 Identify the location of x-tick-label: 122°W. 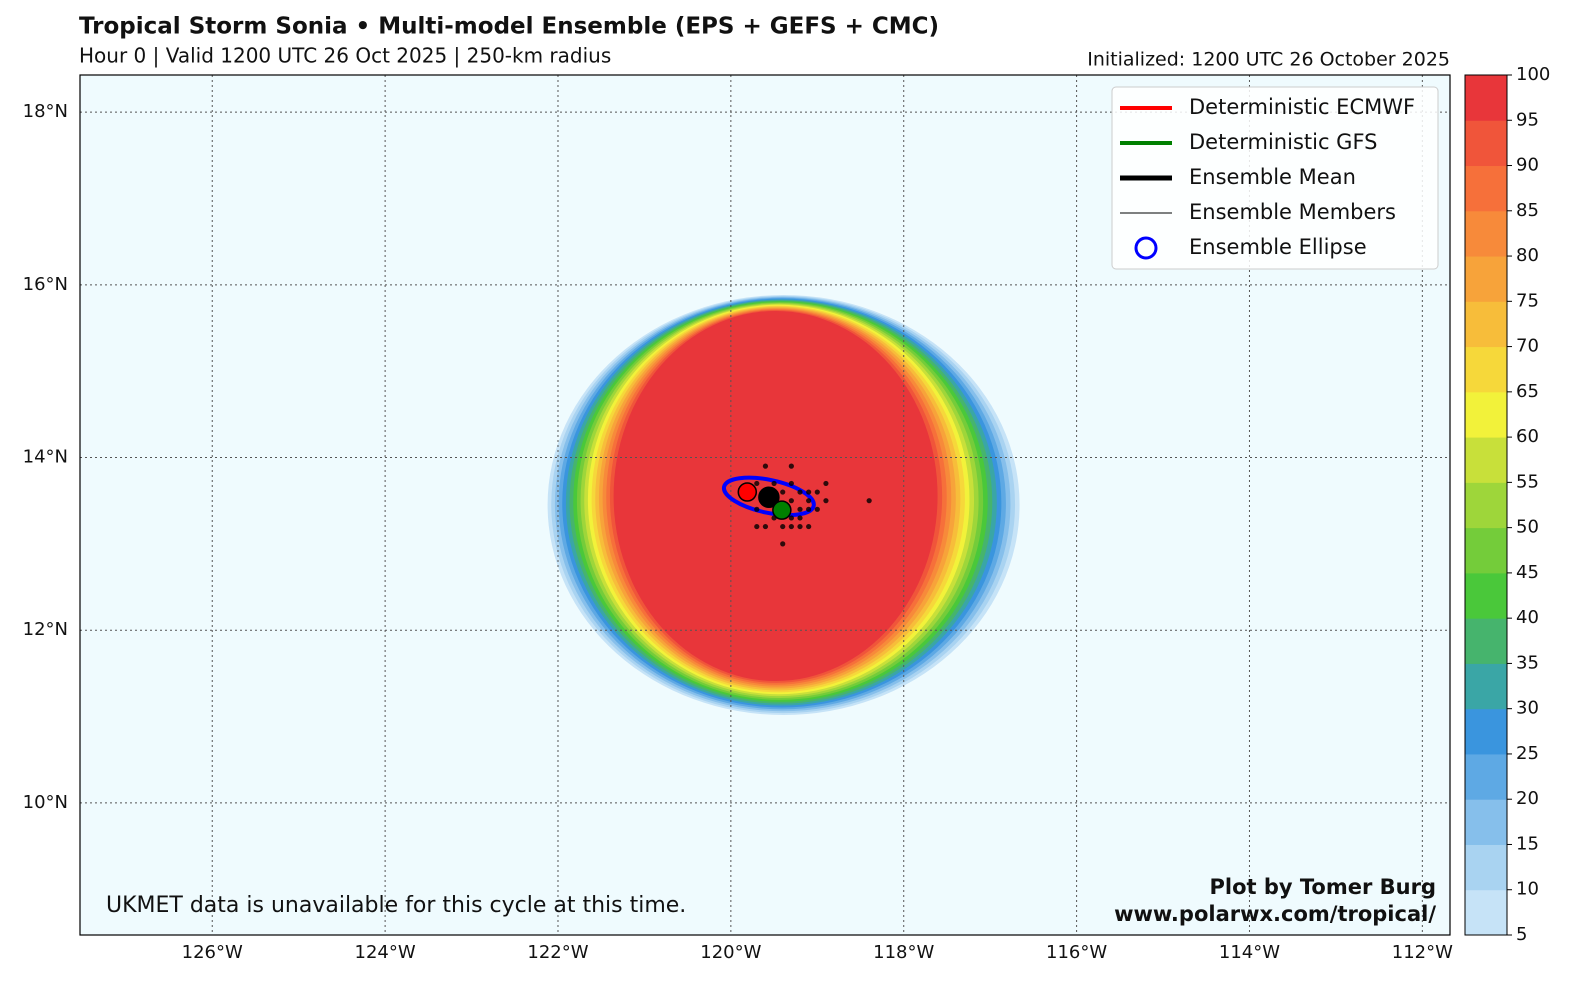
(557, 952).